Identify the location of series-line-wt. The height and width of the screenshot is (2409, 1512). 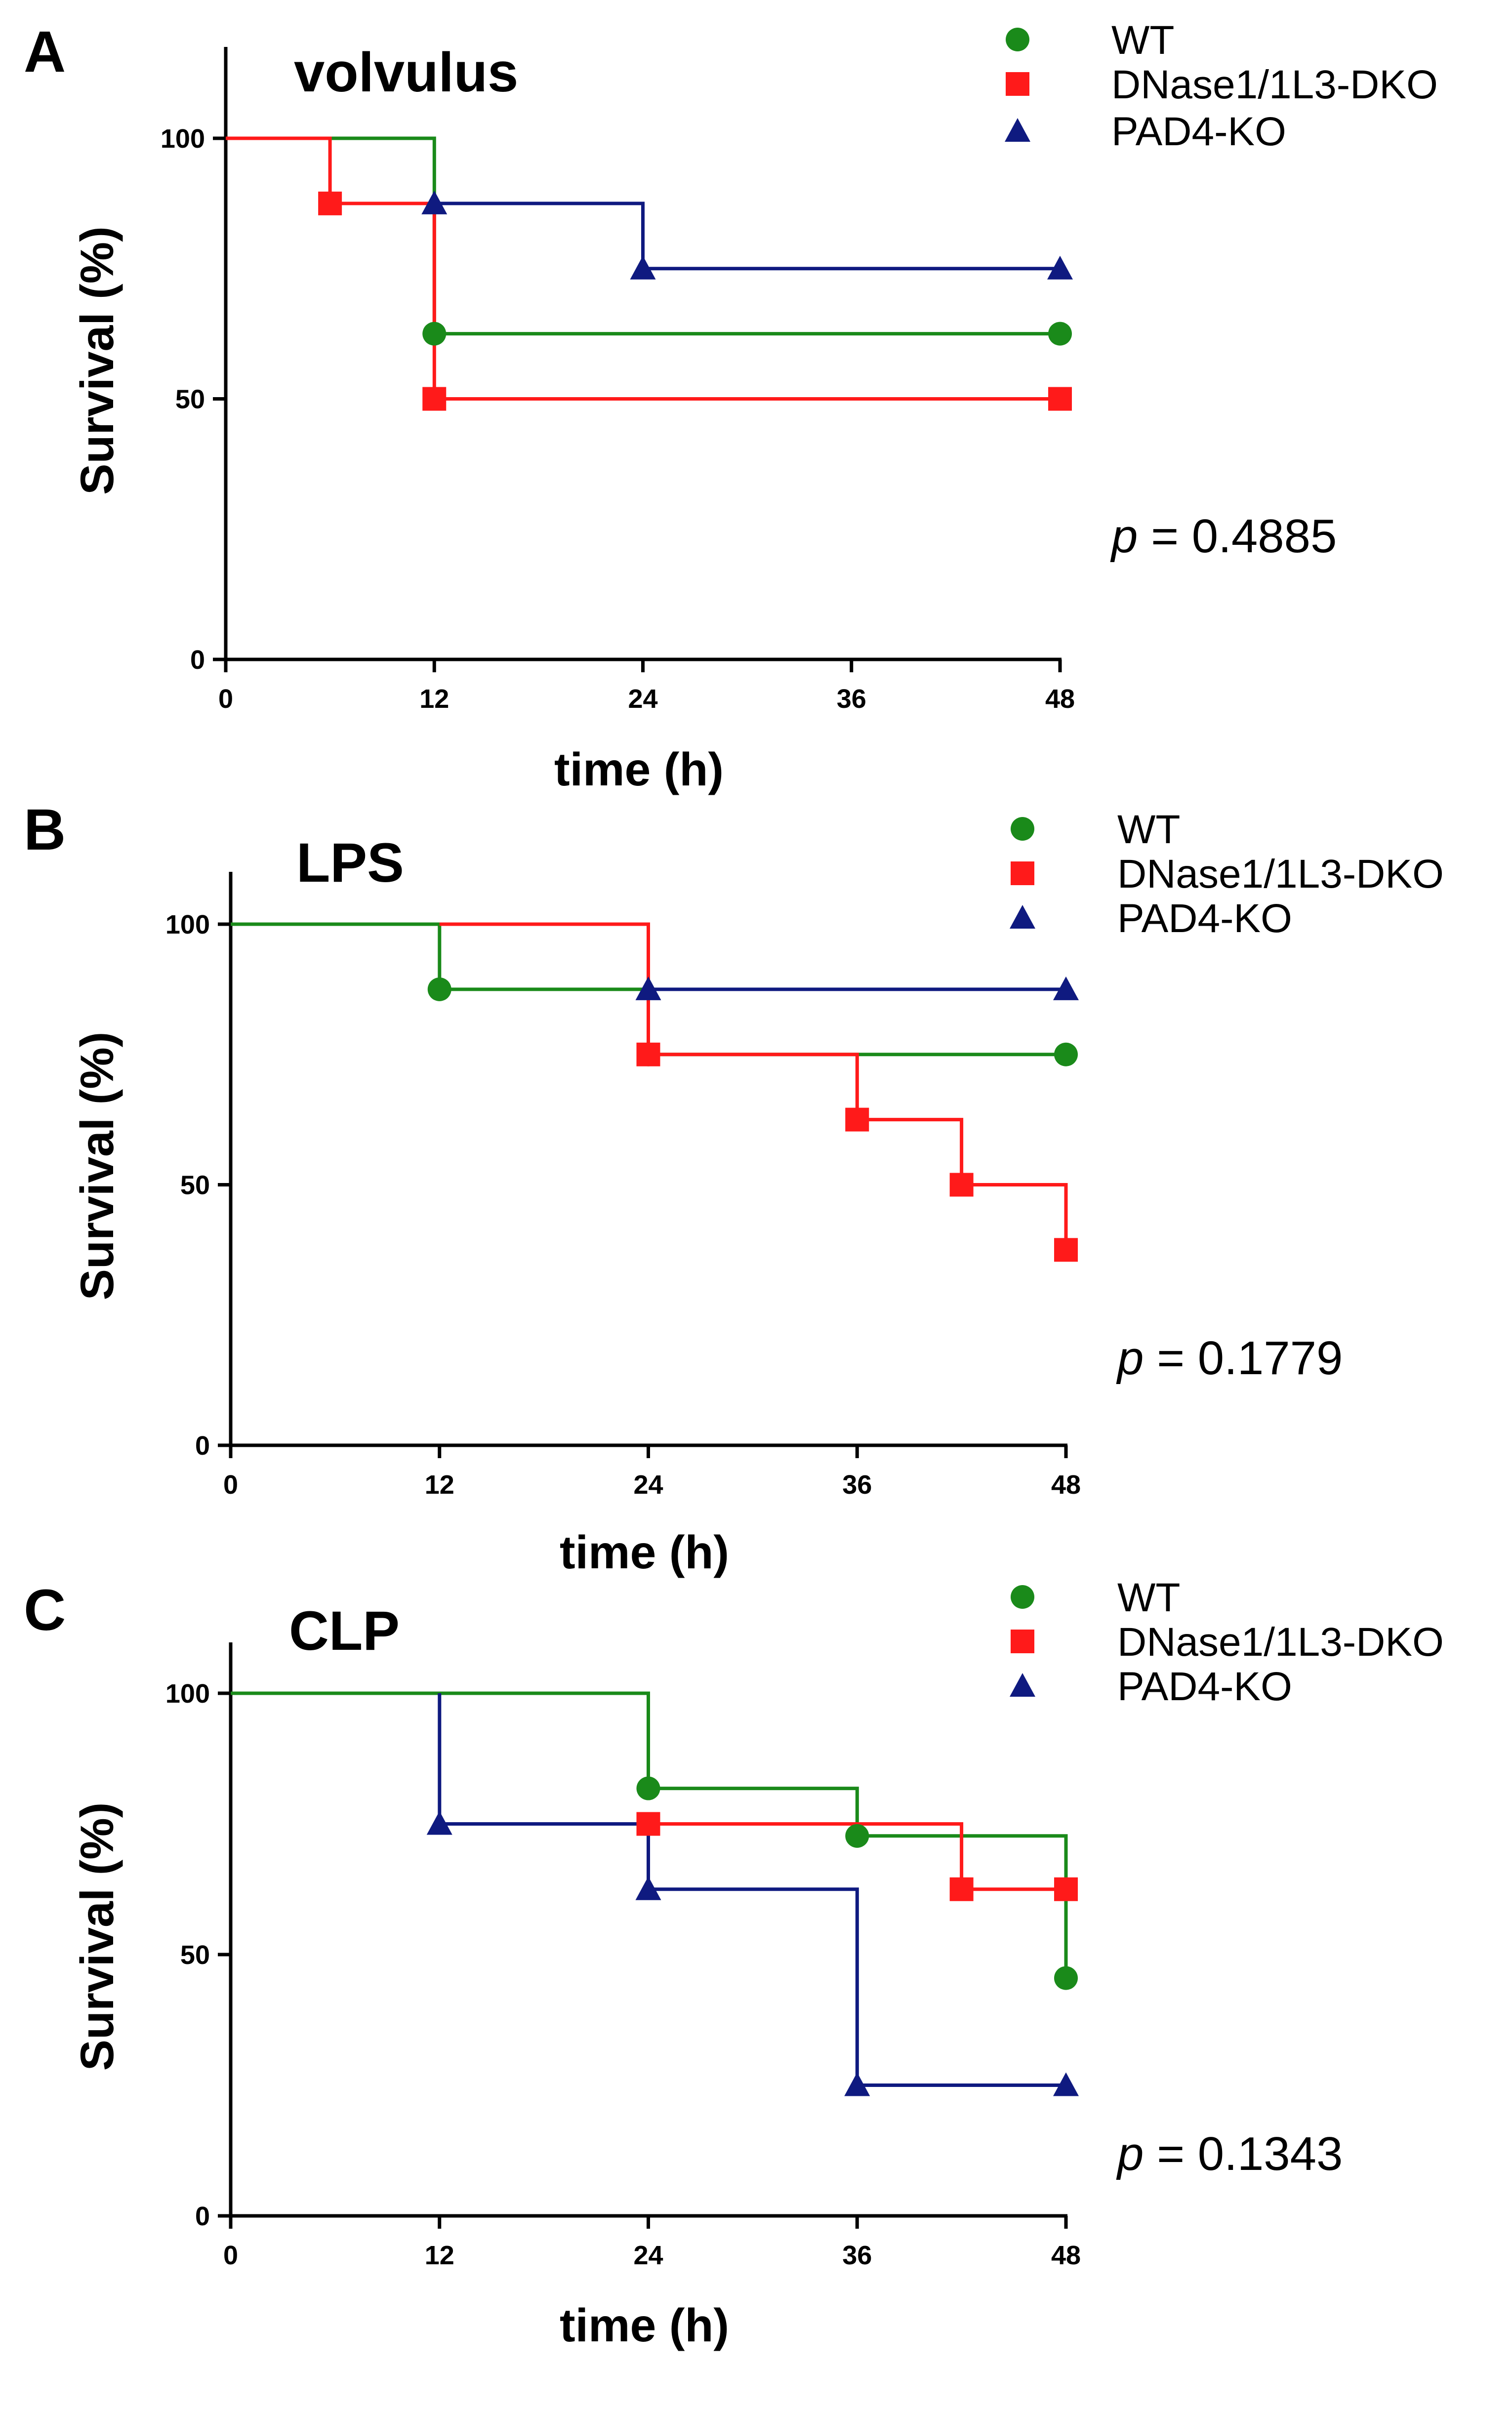
(649, 1834).